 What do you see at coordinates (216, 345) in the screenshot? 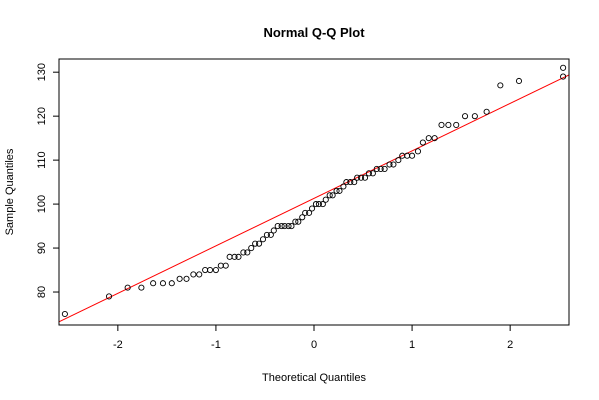
I see `x-tick-label: -1` at bounding box center [216, 345].